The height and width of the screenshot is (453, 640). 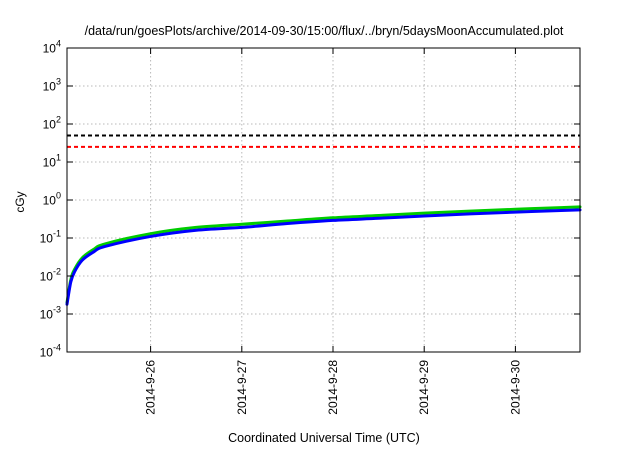 What do you see at coordinates (50, 313) in the screenshot?
I see `y-tick-label: 10⁻³` at bounding box center [50, 313].